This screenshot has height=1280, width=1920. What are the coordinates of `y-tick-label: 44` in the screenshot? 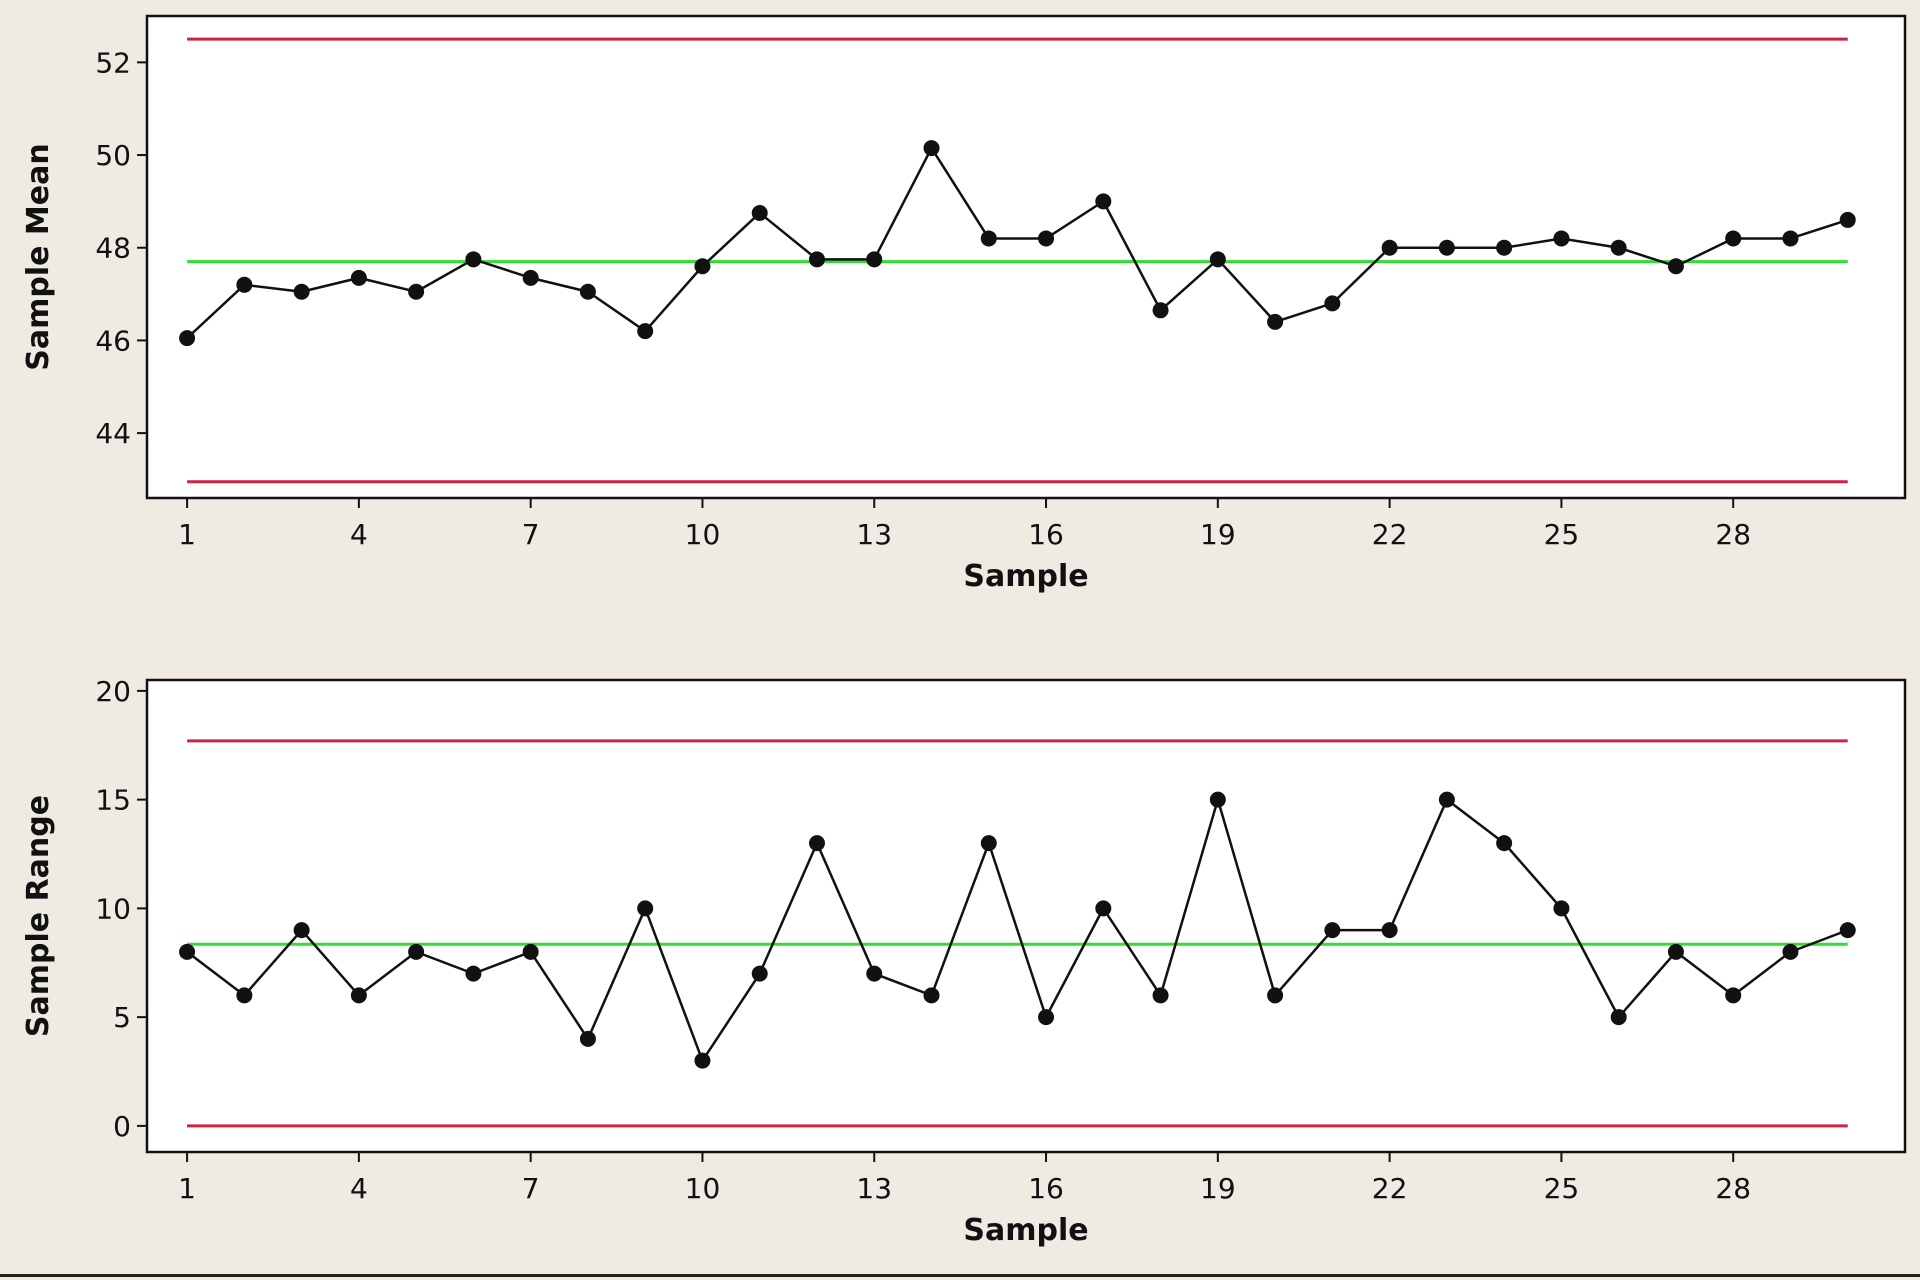 It's located at (113, 433).